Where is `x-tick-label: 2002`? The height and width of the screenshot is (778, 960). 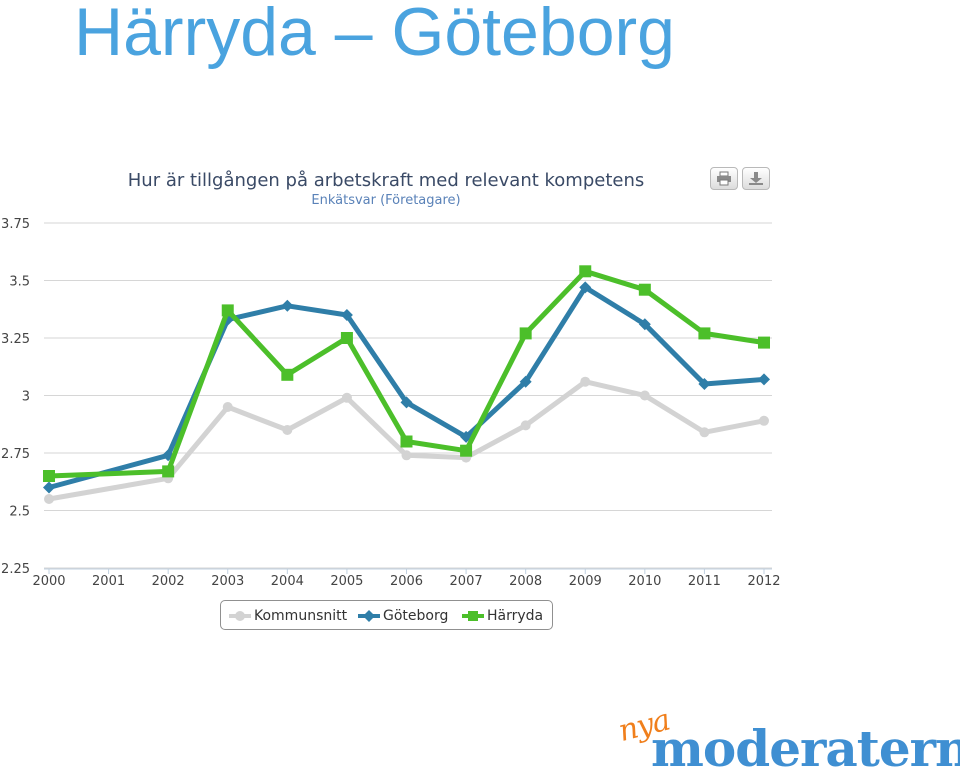 x-tick-label: 2002 is located at coordinates (168, 581).